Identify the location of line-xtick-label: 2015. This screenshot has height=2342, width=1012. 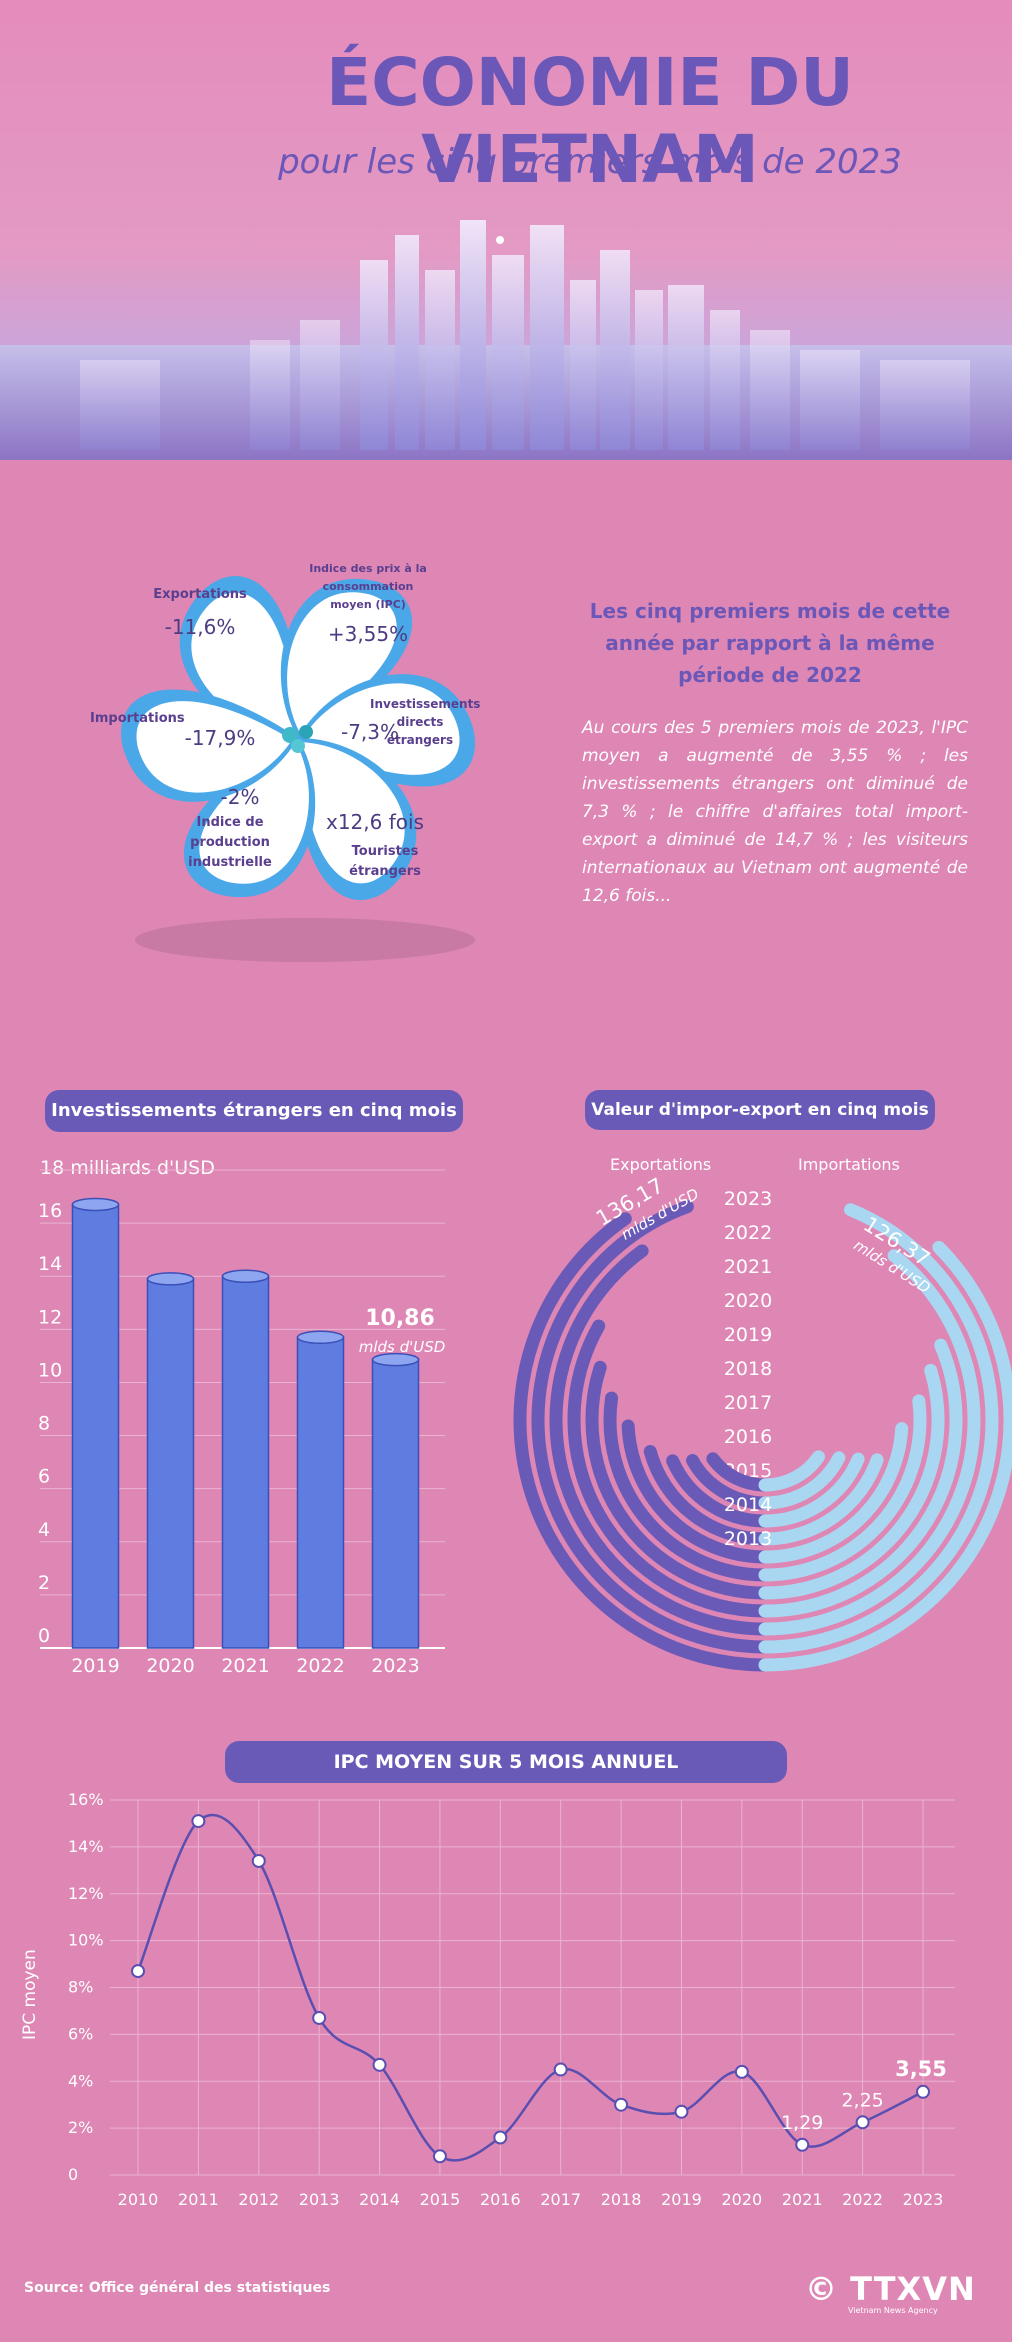
(440, 2199).